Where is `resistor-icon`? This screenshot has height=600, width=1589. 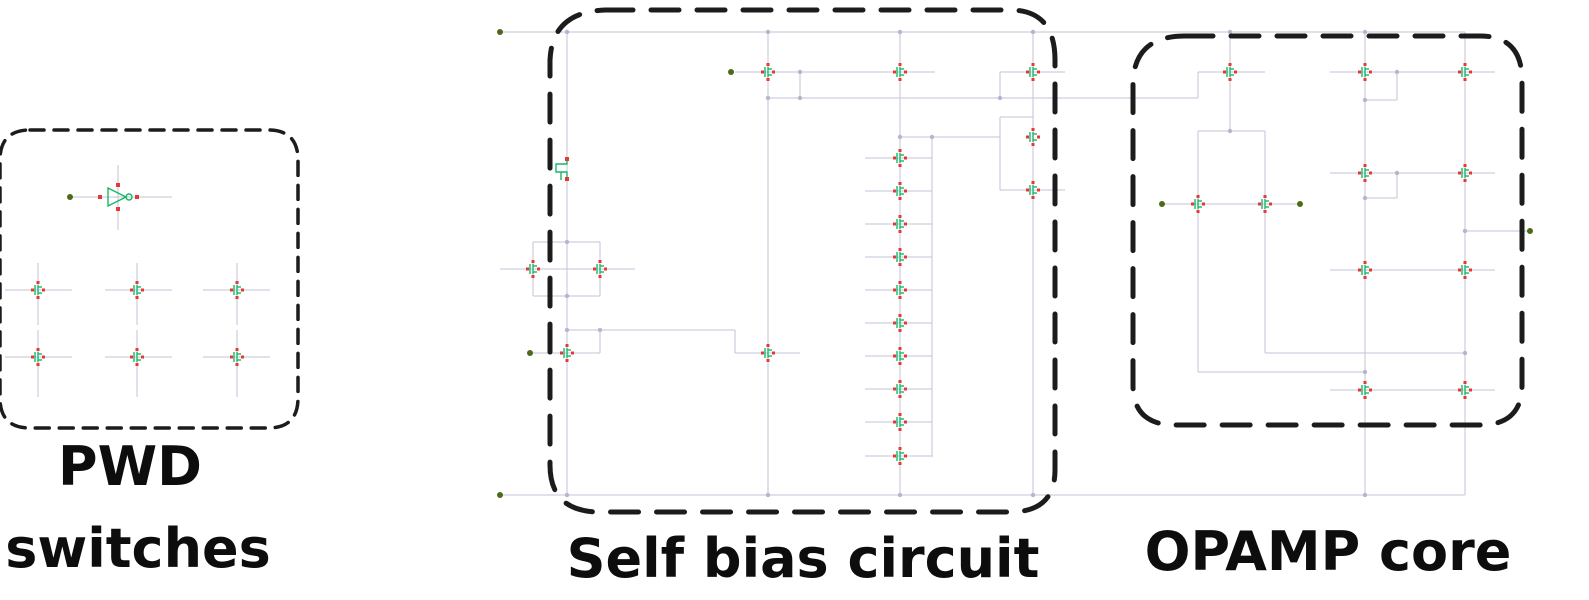
resistor-icon is located at coordinates (562, 169).